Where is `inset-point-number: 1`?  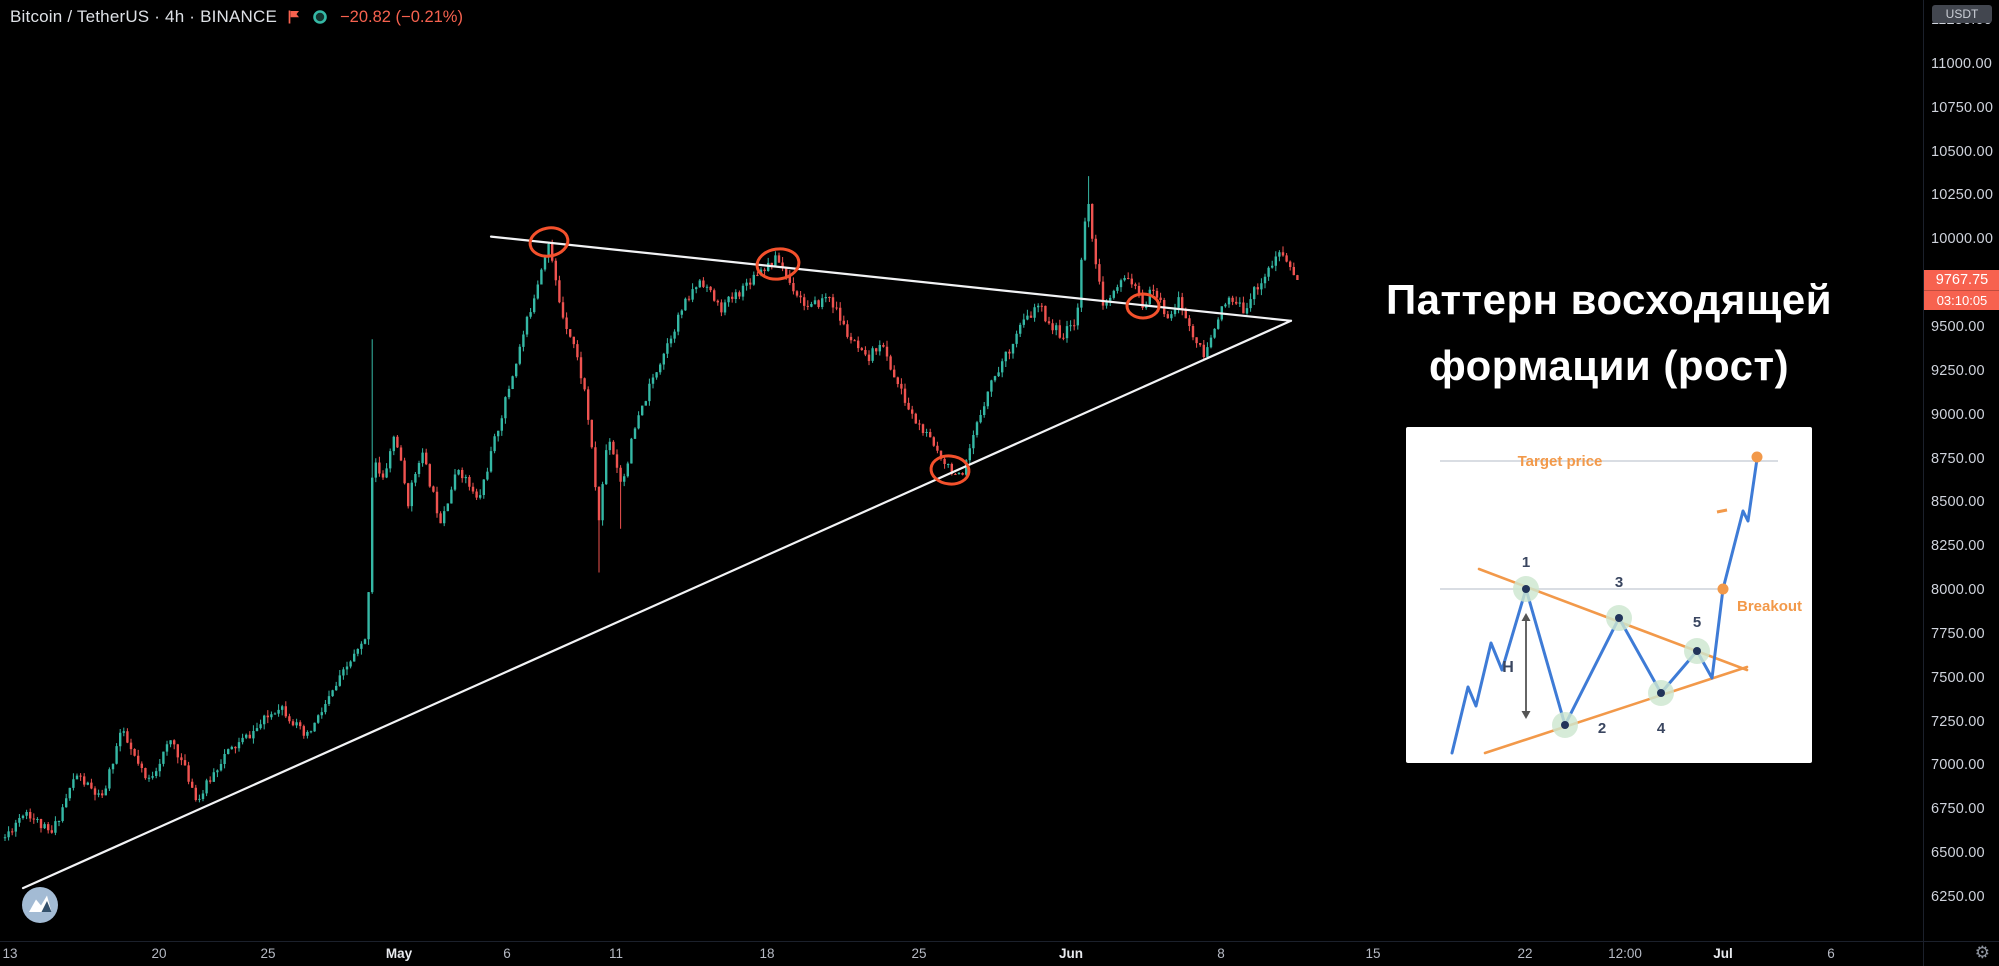
inset-point-number: 1 is located at coordinates (1526, 562).